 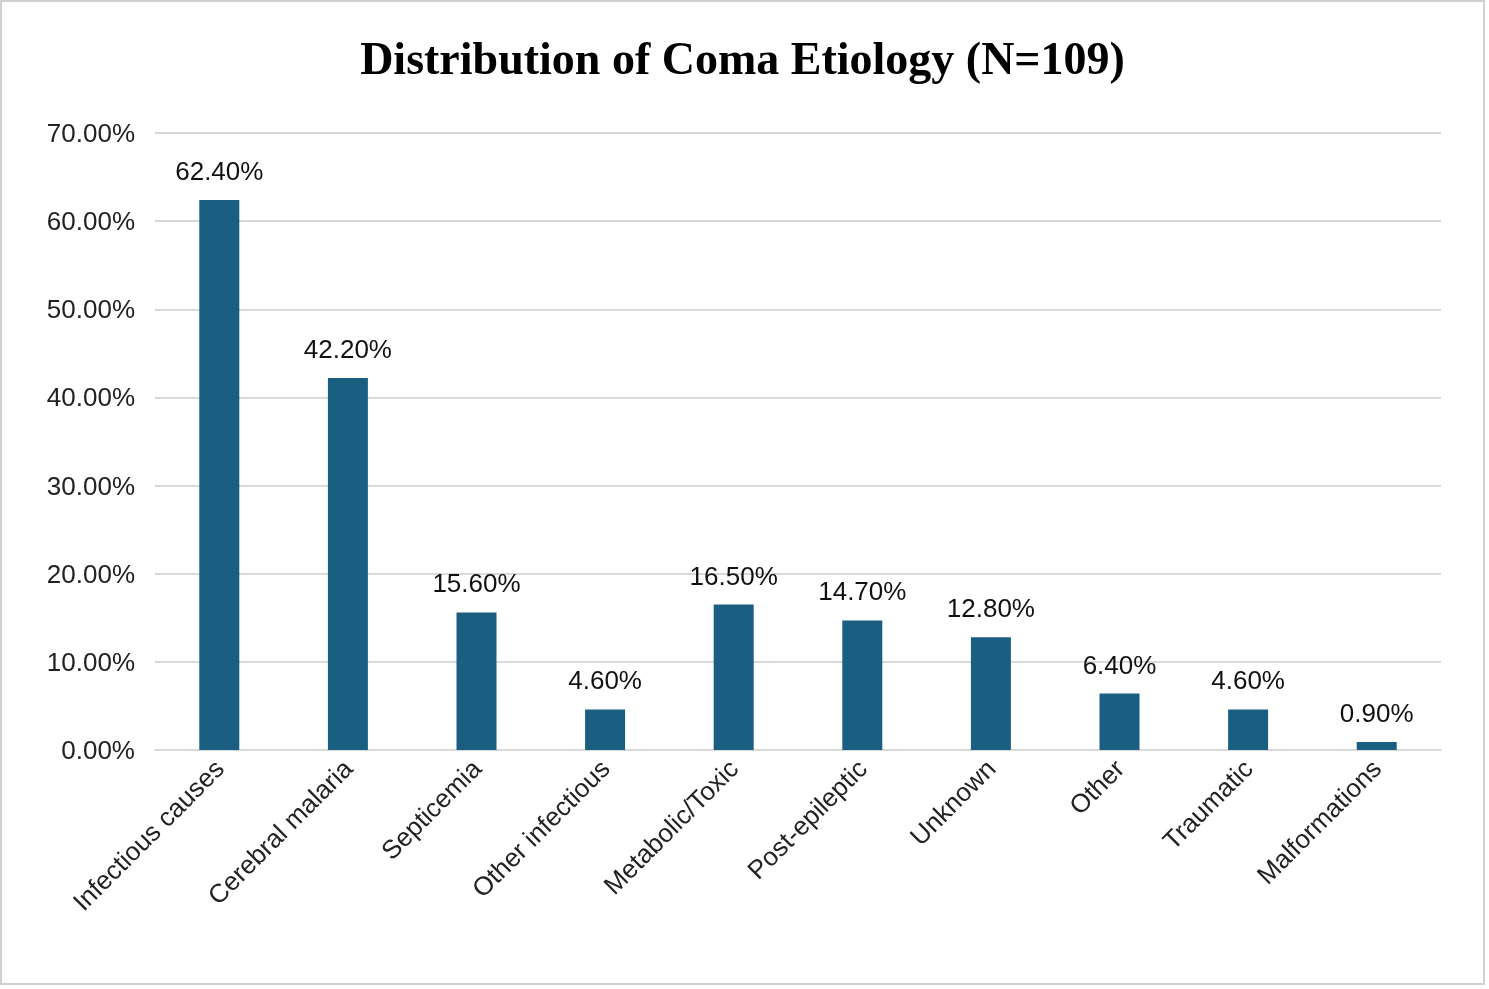 I want to click on y-tick-label: 50.00%, so click(x=90, y=309).